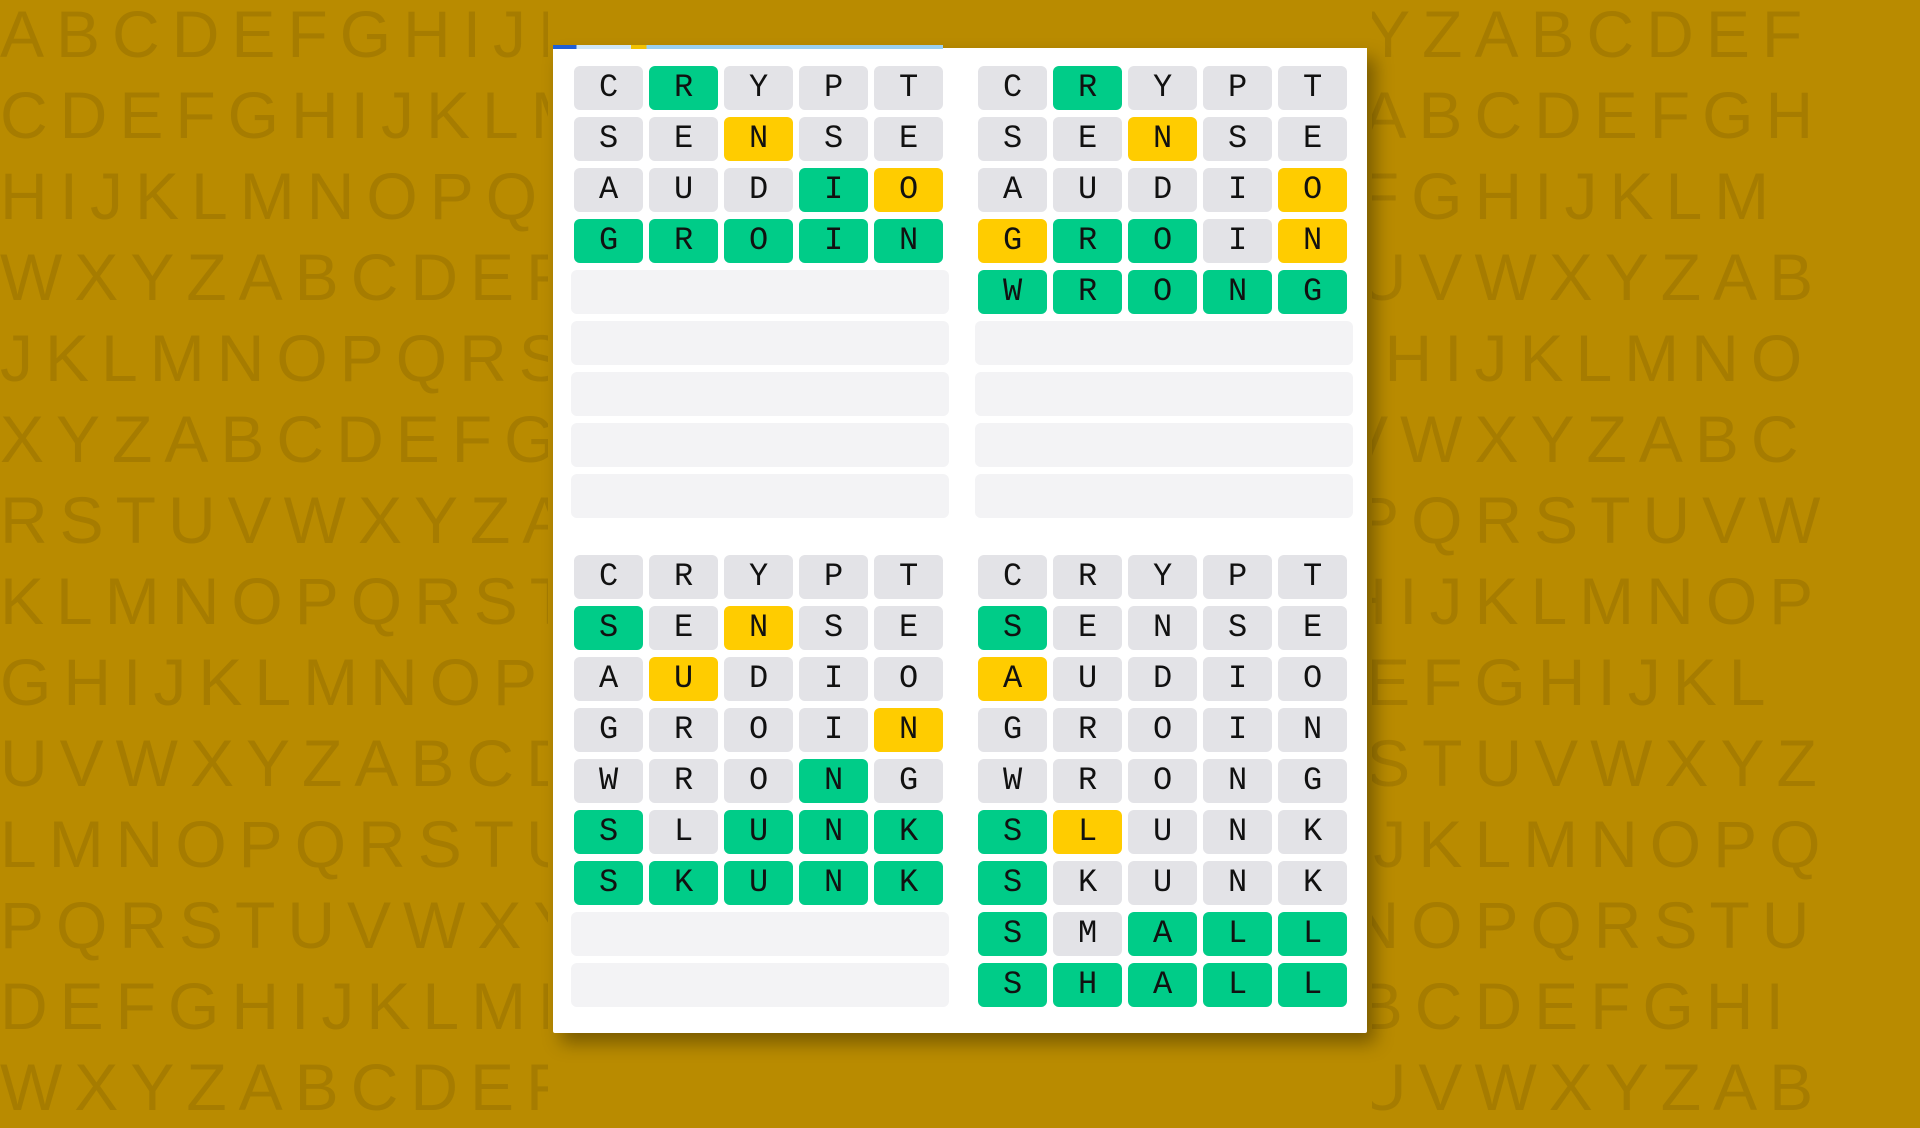 Image resolution: width=1920 pixels, height=1128 pixels. What do you see at coordinates (1191, 831) in the screenshot?
I see `guess-word: SLUNK` at bounding box center [1191, 831].